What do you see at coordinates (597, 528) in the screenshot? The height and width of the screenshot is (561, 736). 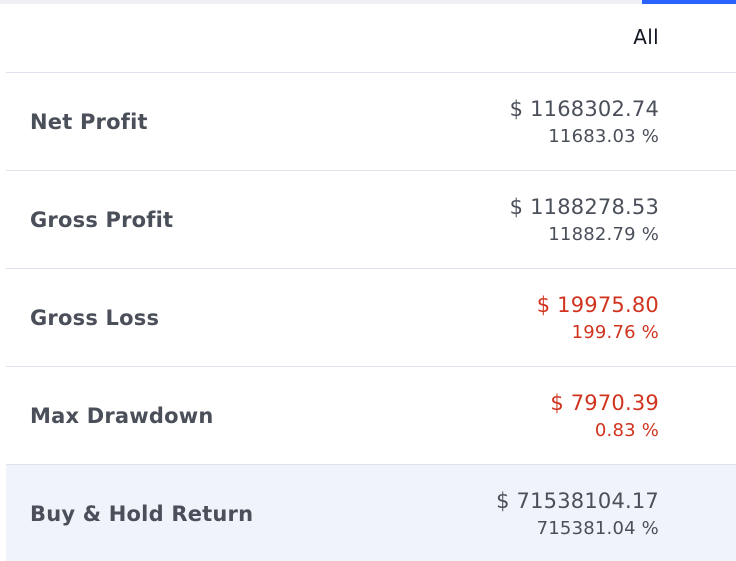 I see `percent-value: 715381.04 %` at bounding box center [597, 528].